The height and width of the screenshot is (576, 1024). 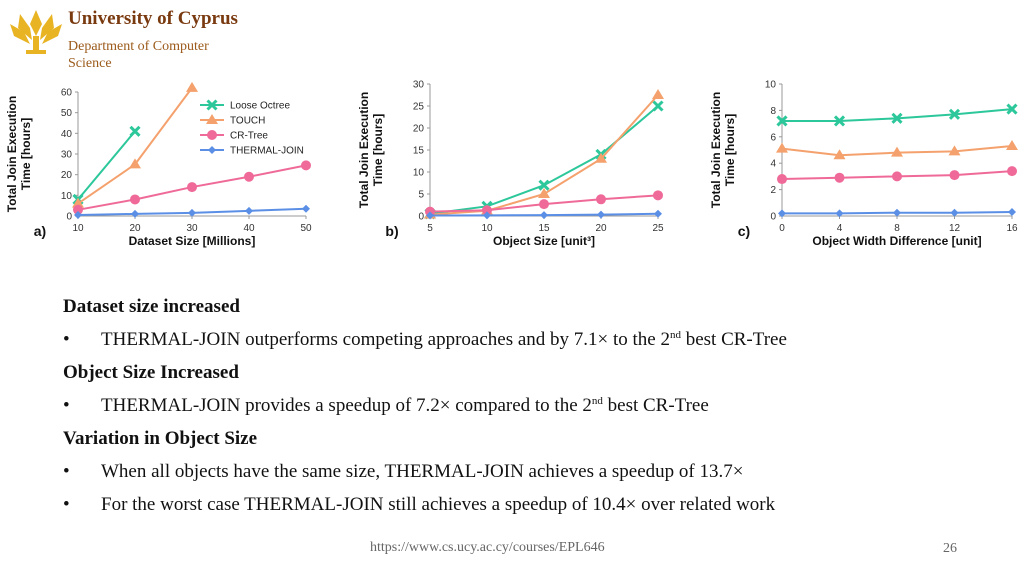 What do you see at coordinates (267, 151) in the screenshot?
I see `legend-label: THERMAL-JOIN` at bounding box center [267, 151].